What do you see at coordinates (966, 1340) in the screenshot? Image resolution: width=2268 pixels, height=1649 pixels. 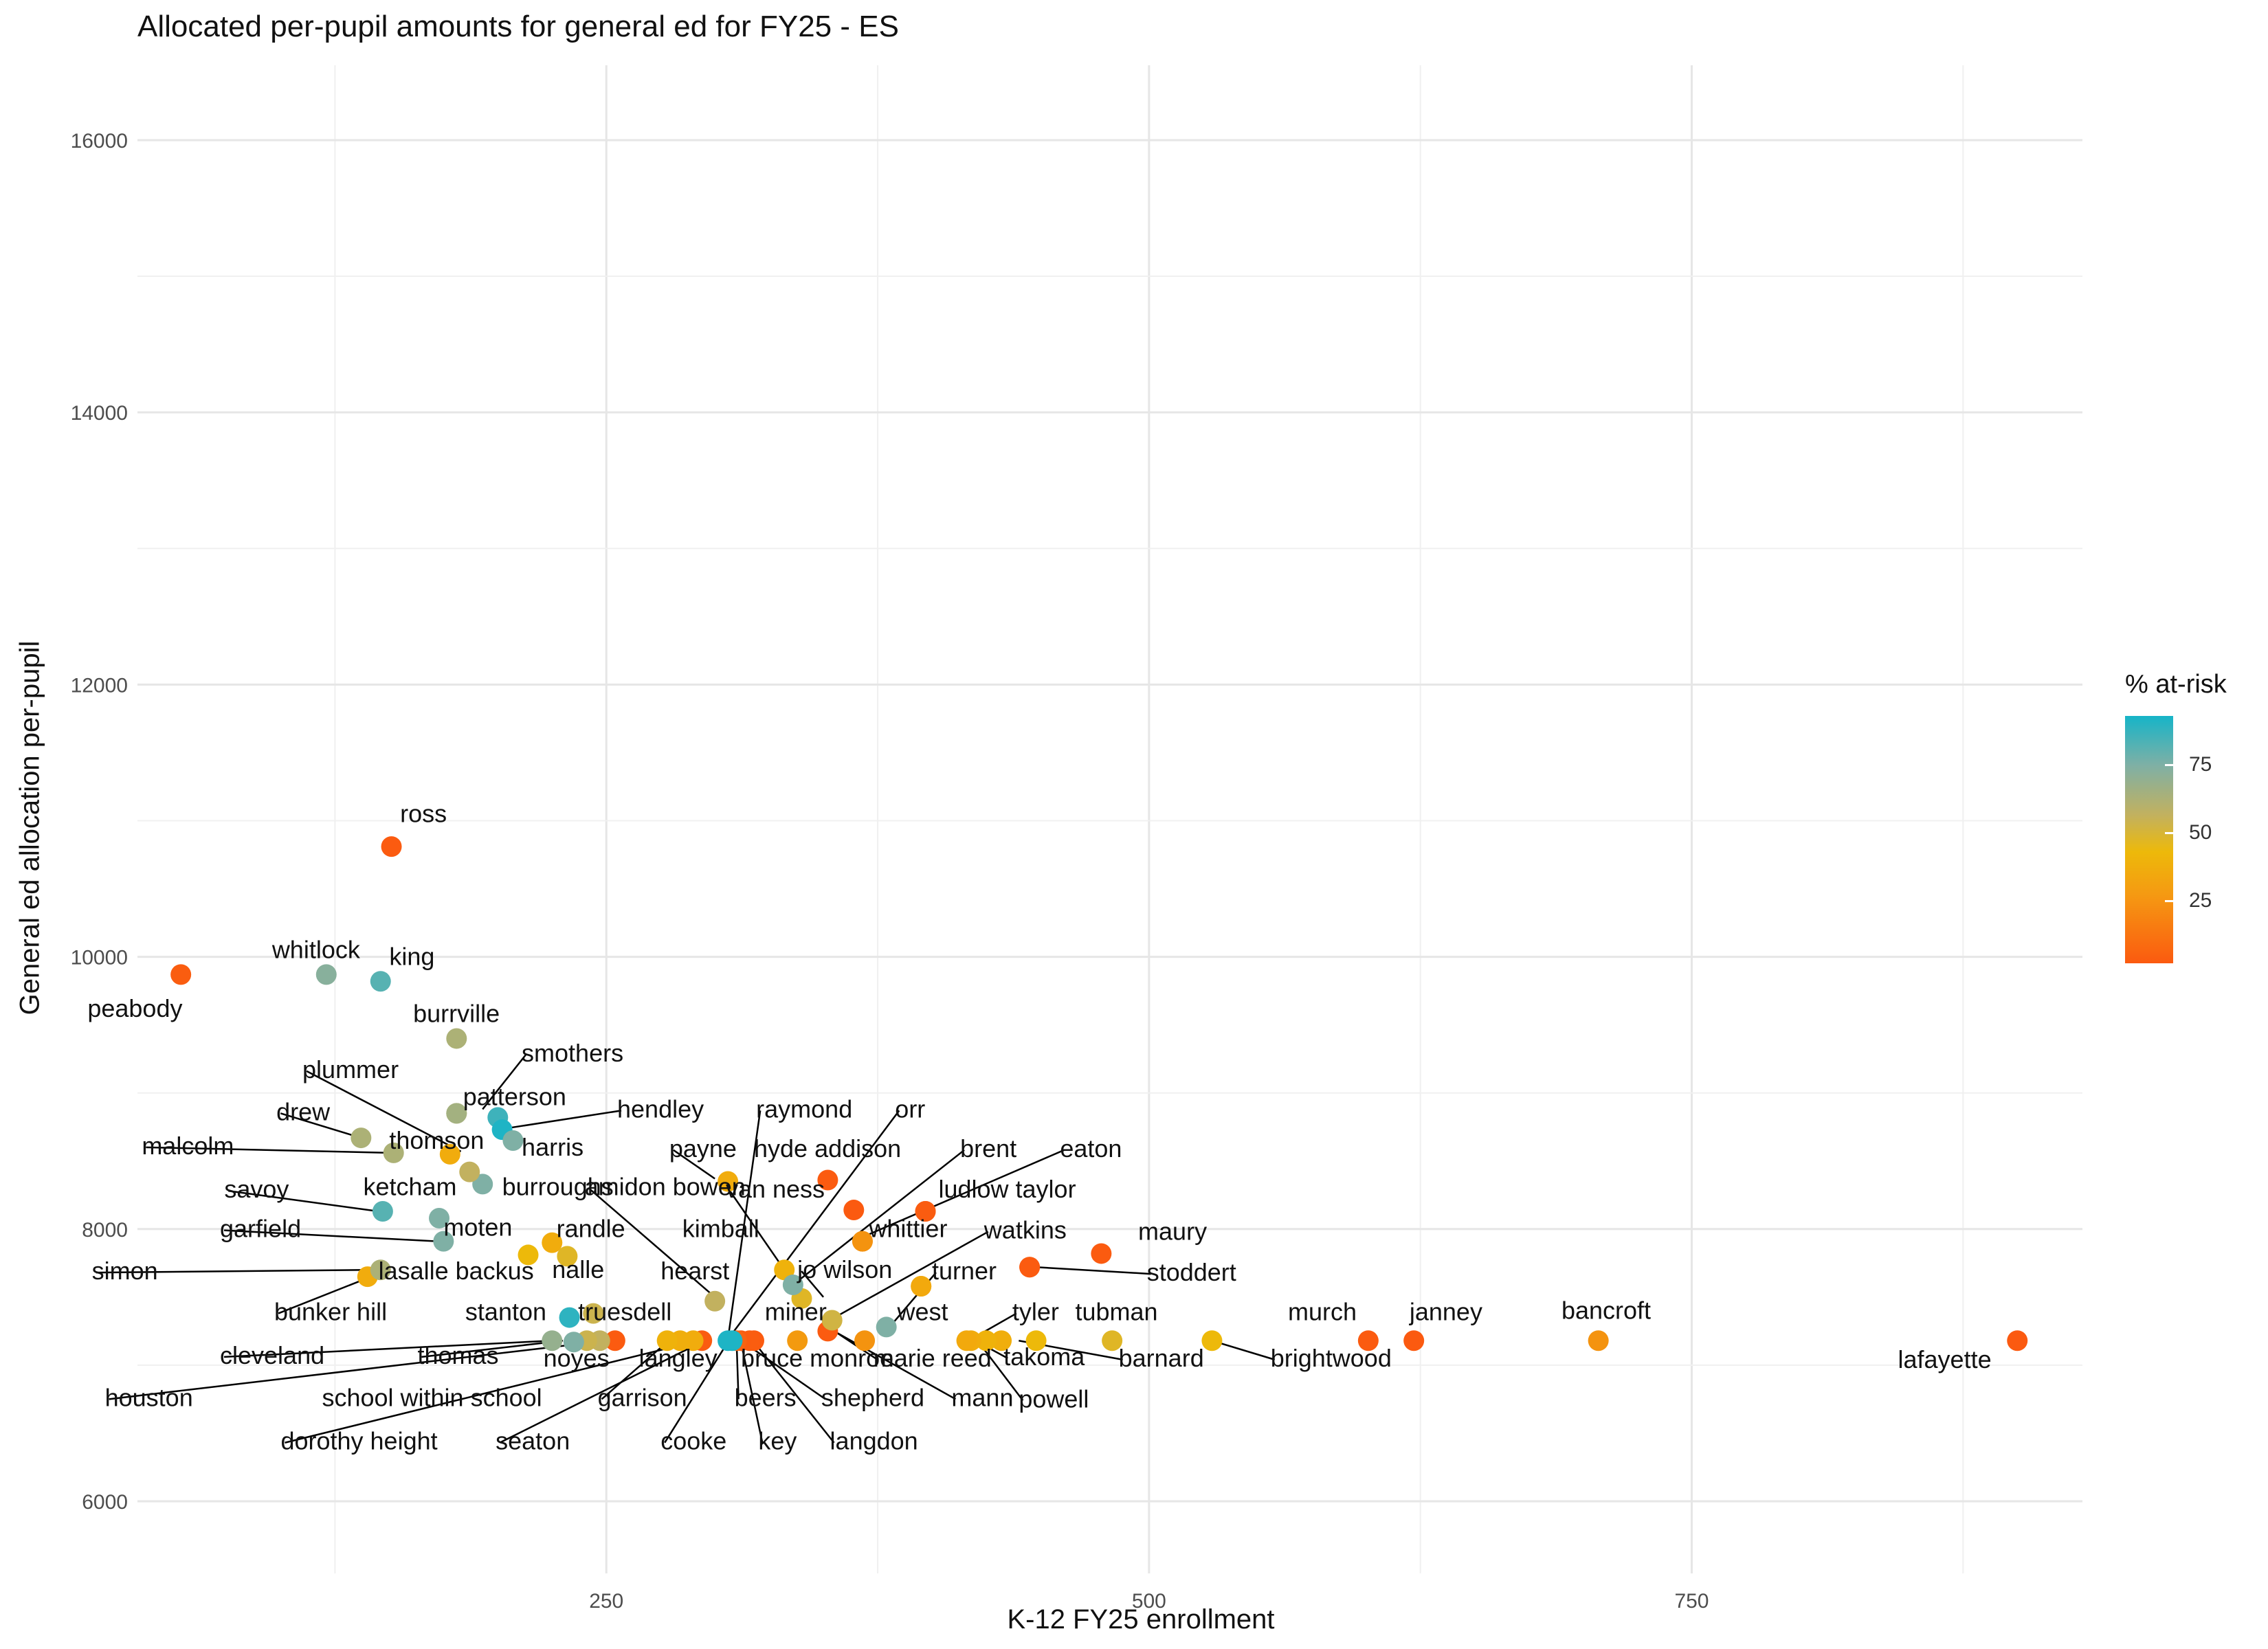 I see `point-marie-reed` at bounding box center [966, 1340].